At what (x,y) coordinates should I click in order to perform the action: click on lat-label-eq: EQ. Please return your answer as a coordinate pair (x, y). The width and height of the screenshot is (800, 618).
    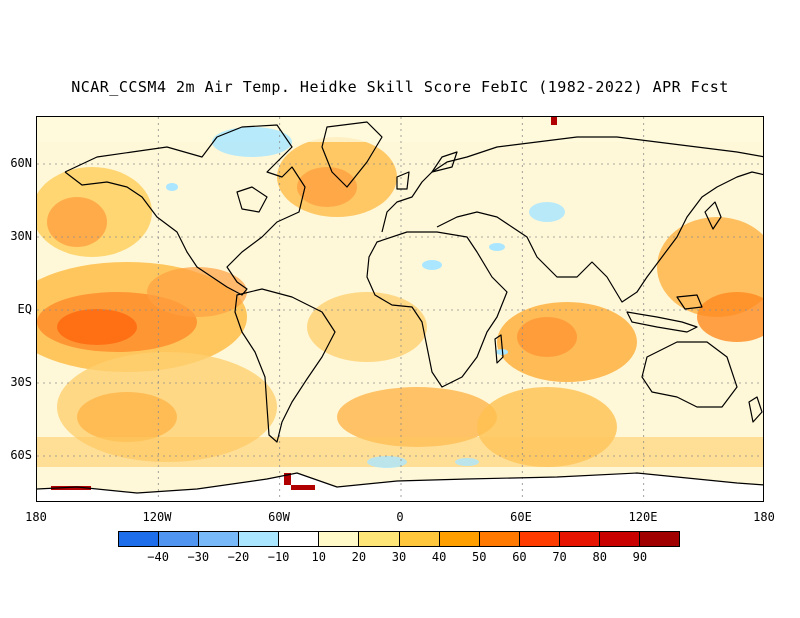
    Looking at the image, I should click on (24, 309).